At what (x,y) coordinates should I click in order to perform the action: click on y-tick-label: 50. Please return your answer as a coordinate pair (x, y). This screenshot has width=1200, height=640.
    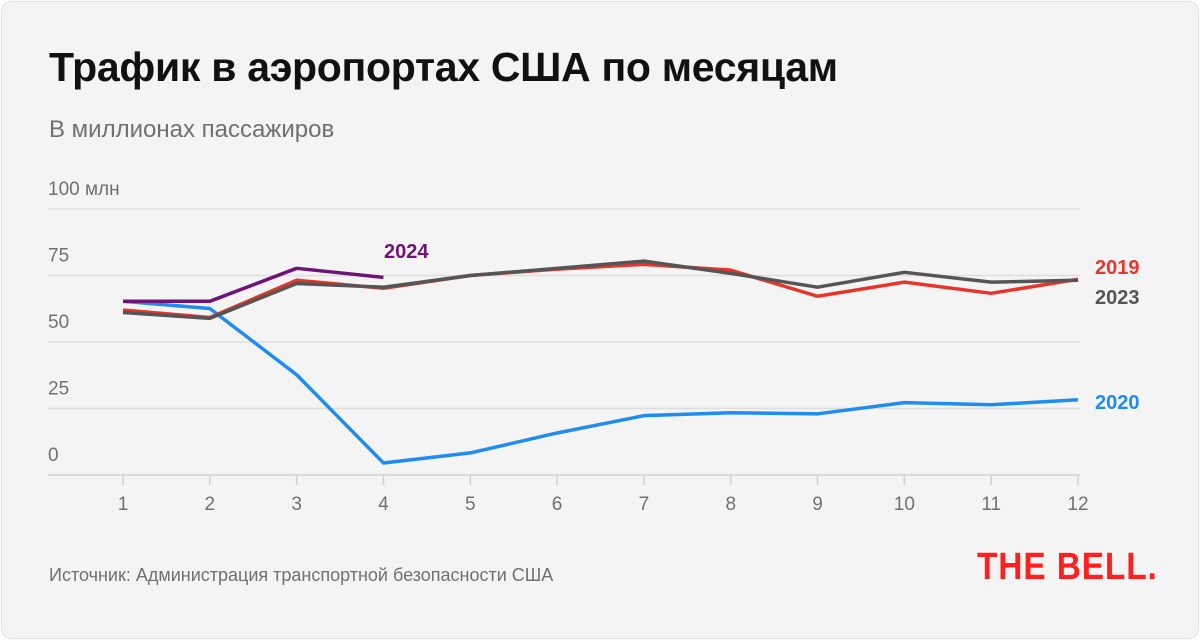
    Looking at the image, I should click on (58, 322).